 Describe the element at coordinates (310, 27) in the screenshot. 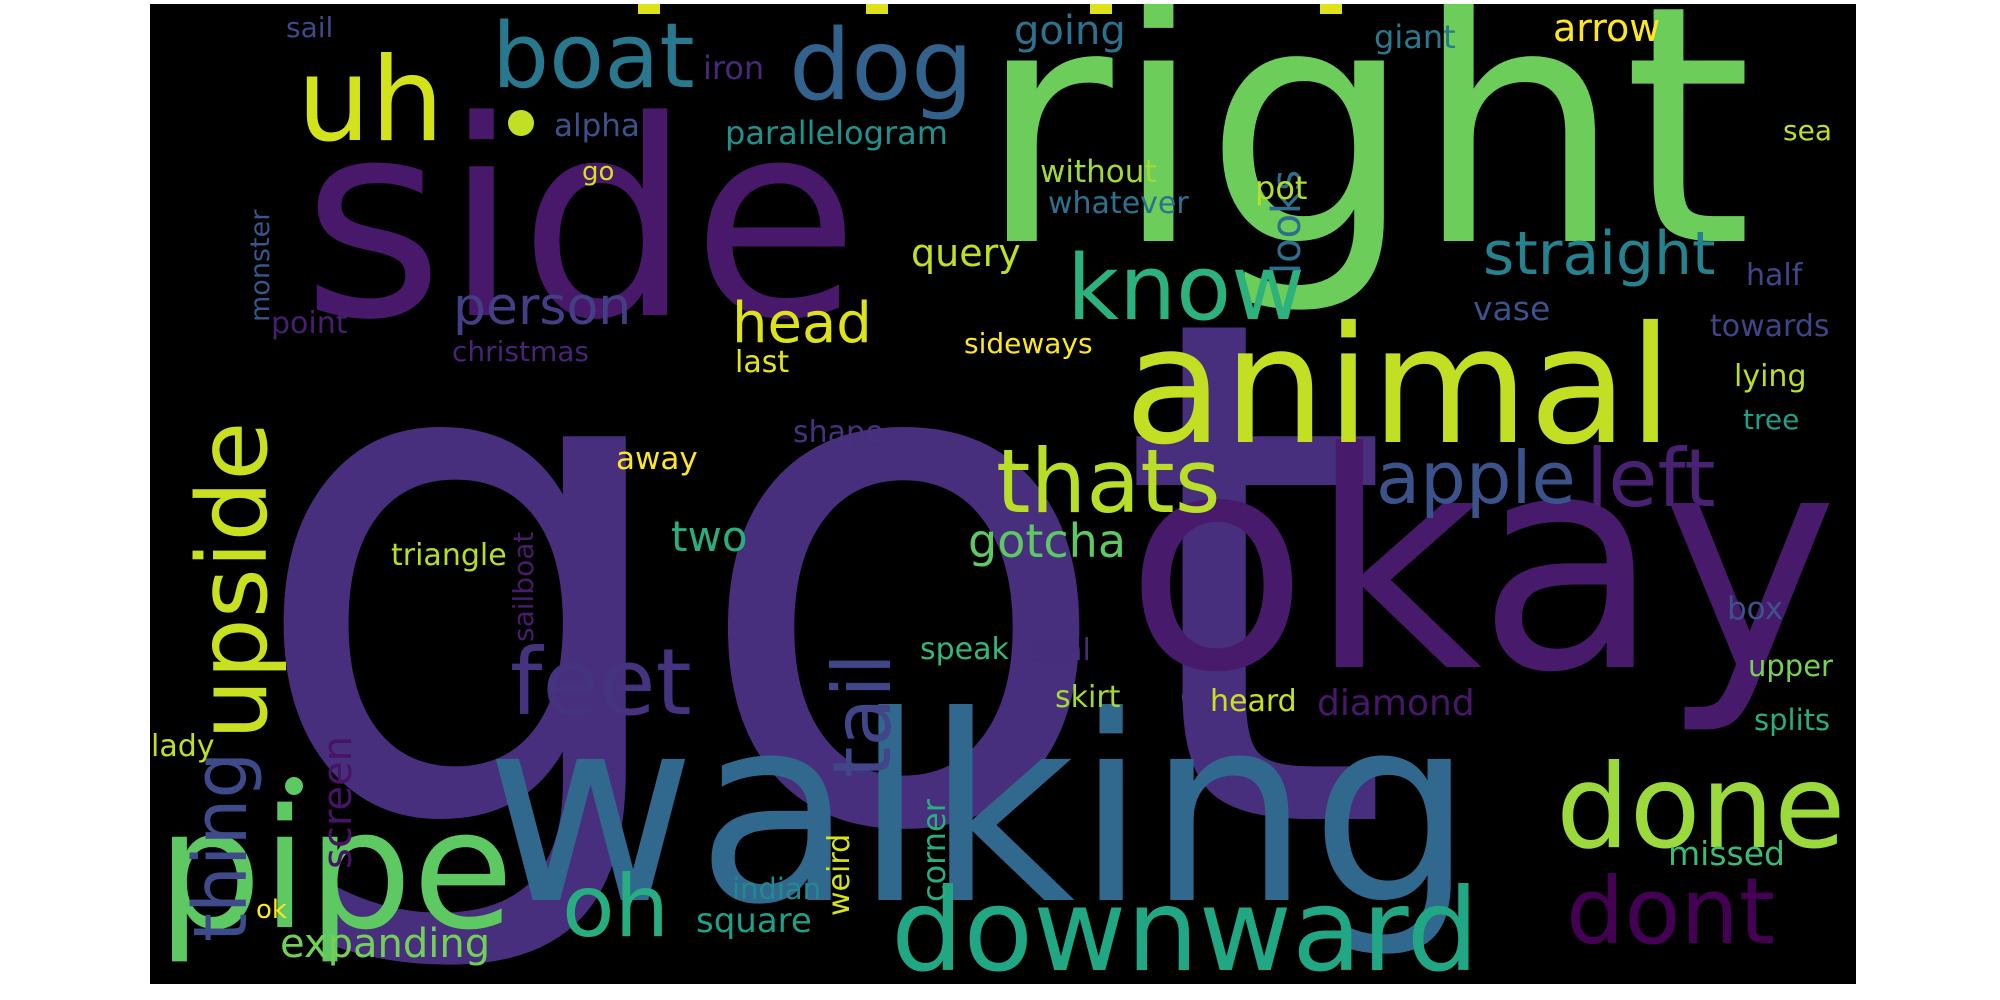

I see `word-sail: sail` at that location.